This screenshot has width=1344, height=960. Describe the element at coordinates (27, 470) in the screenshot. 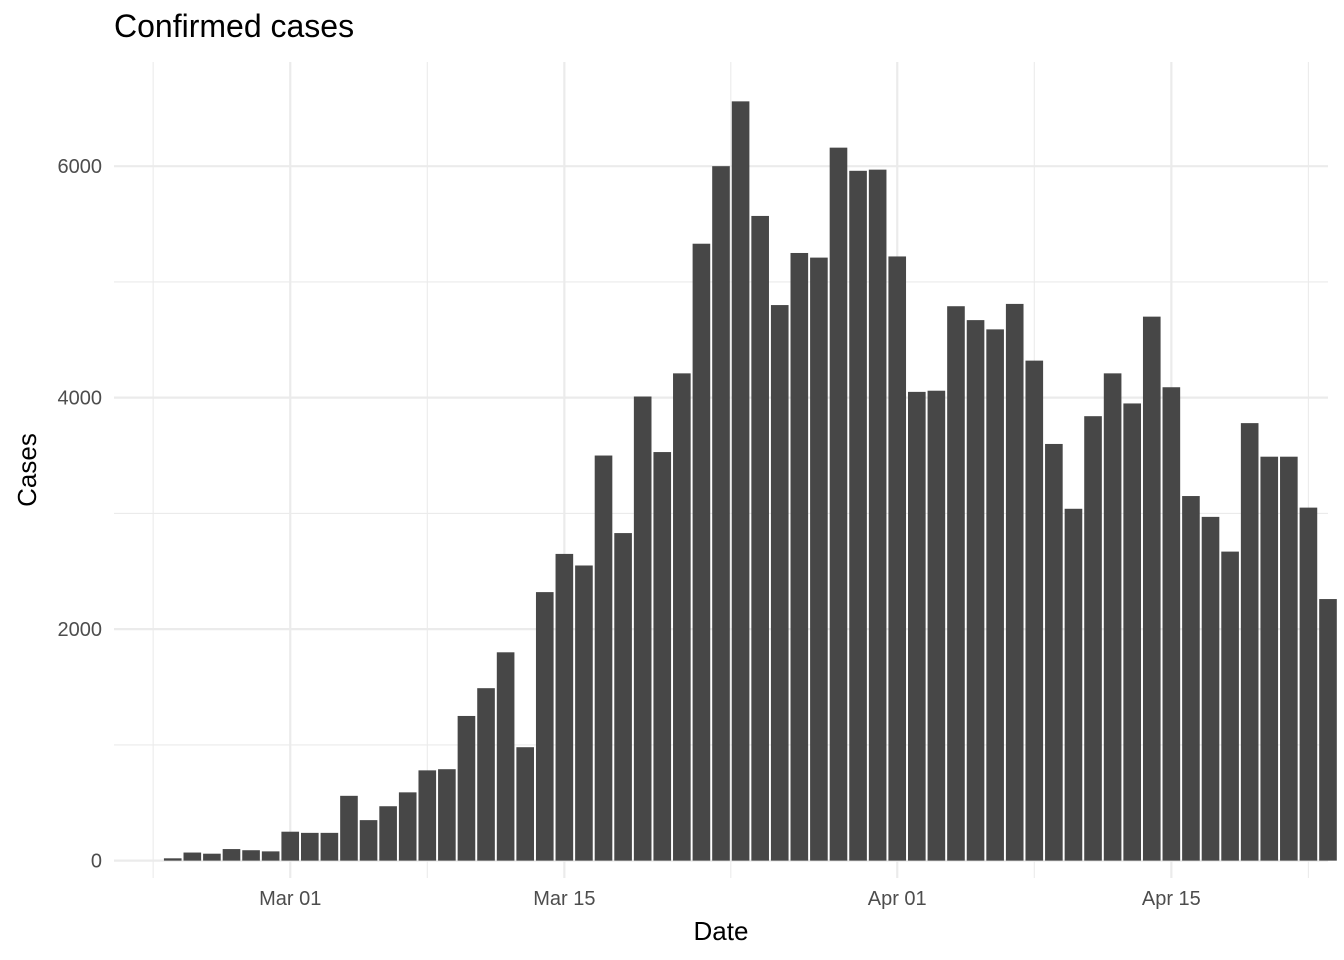

I see `y-axis-title: Cases` at that location.